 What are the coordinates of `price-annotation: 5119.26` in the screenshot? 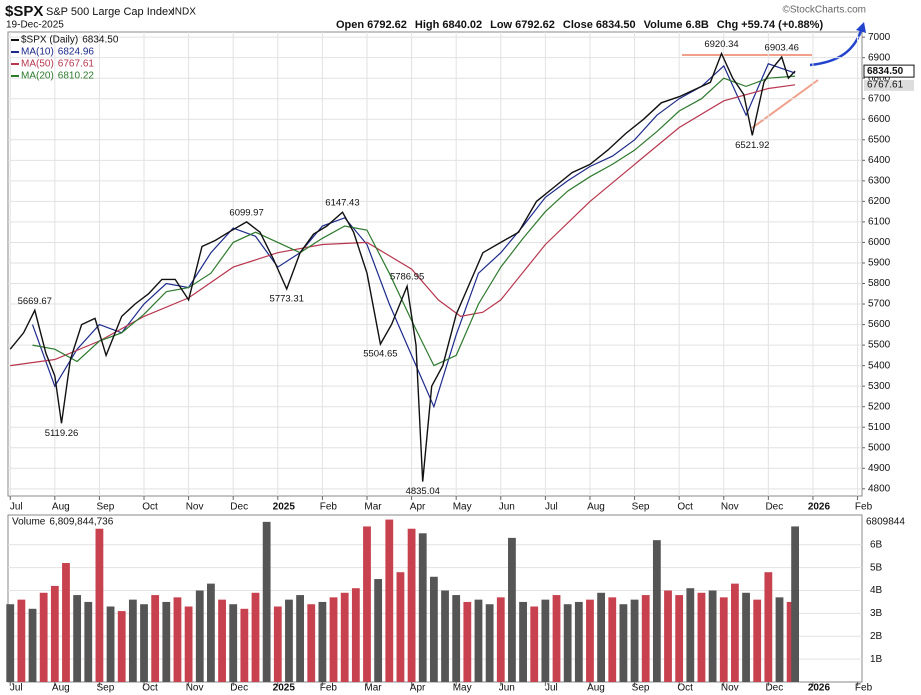 It's located at (62, 433).